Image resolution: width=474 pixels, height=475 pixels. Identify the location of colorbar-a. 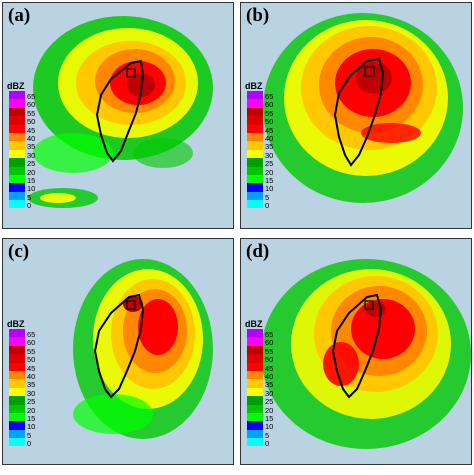
(17, 150).